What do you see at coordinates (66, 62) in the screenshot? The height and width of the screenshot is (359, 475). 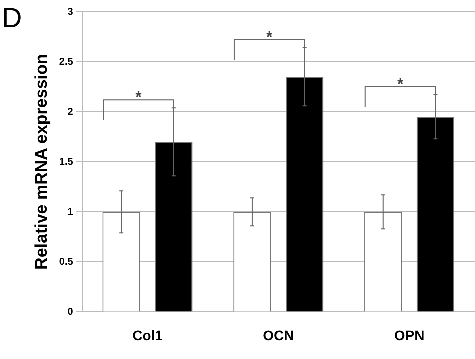 I see `y-tick-label: 2.5` at bounding box center [66, 62].